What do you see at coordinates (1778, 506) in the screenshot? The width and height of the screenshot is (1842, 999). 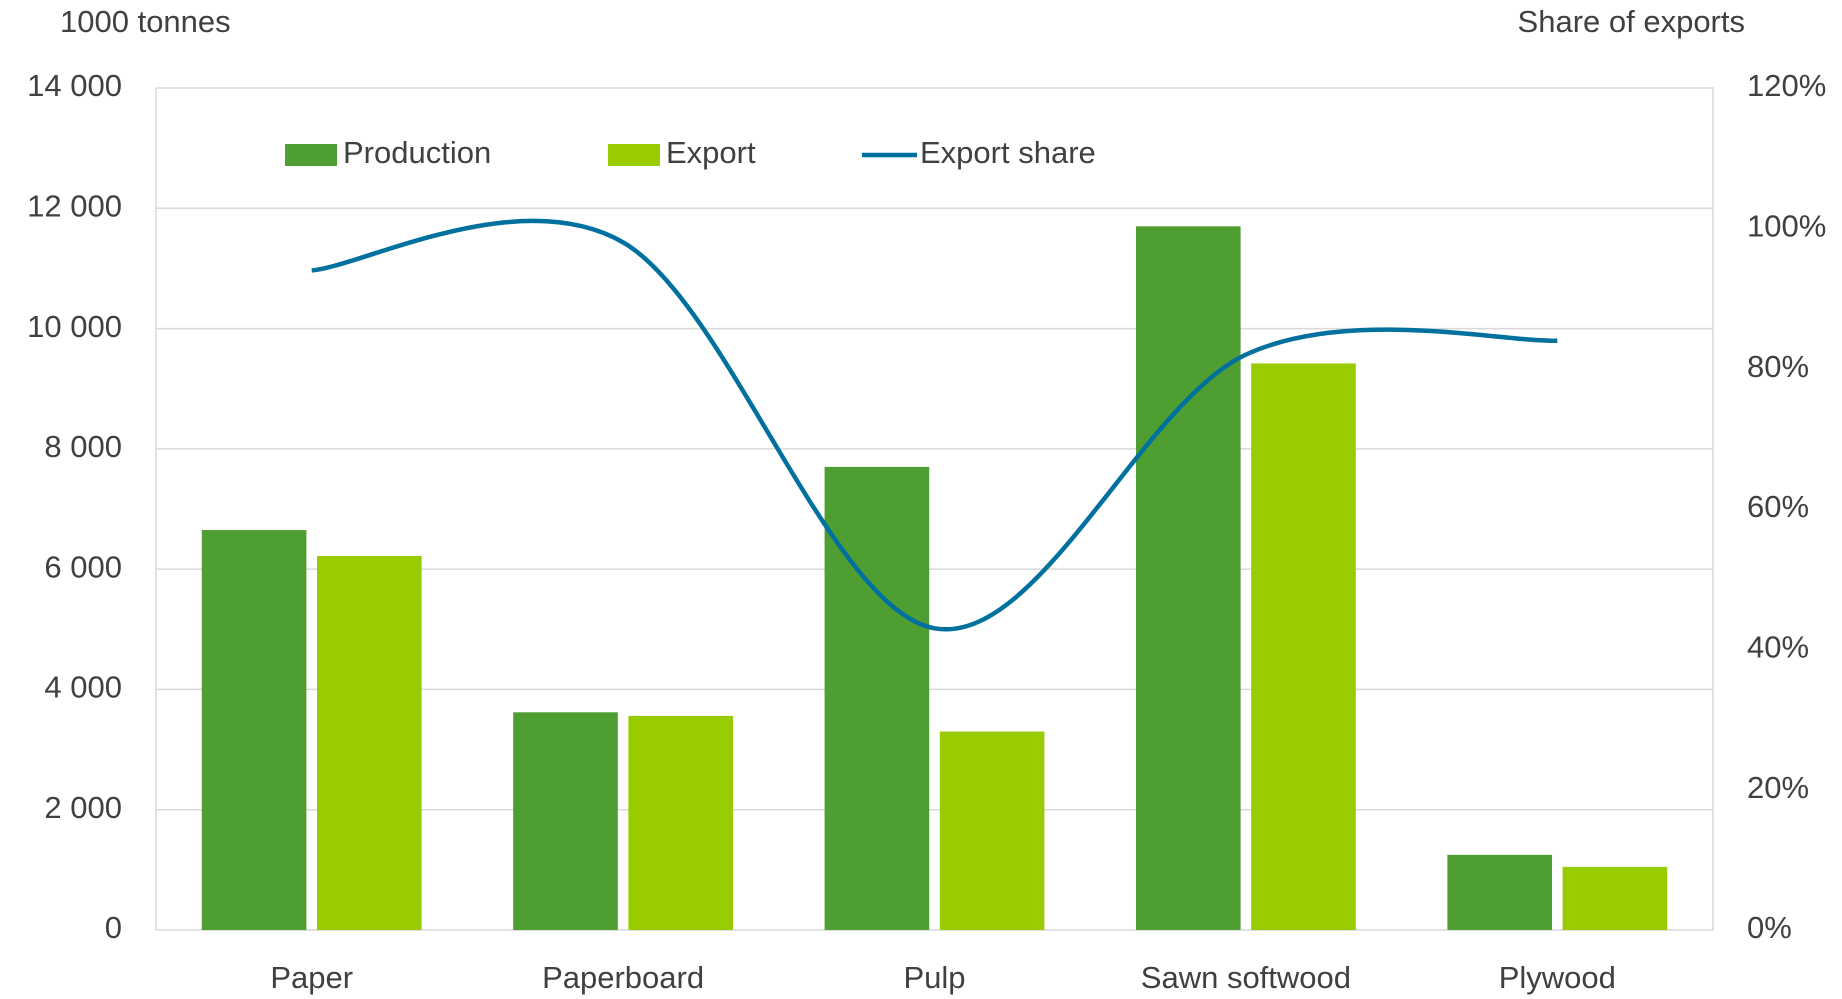 I see `y2-tick-label: 60%` at bounding box center [1778, 506].